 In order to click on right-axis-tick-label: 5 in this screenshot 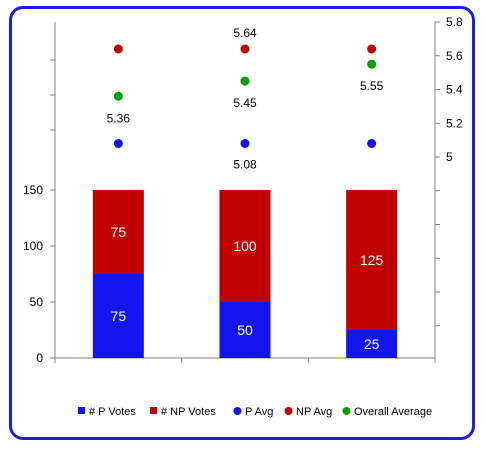, I will do `click(449, 157)`.